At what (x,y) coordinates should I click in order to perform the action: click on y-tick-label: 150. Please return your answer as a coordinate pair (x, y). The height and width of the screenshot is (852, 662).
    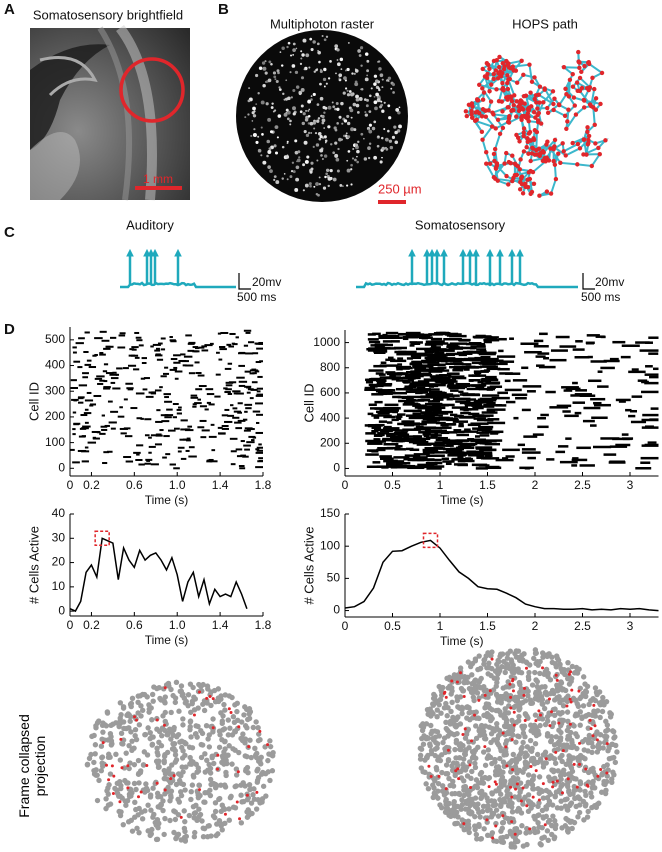
    Looking at the image, I should click on (330, 513).